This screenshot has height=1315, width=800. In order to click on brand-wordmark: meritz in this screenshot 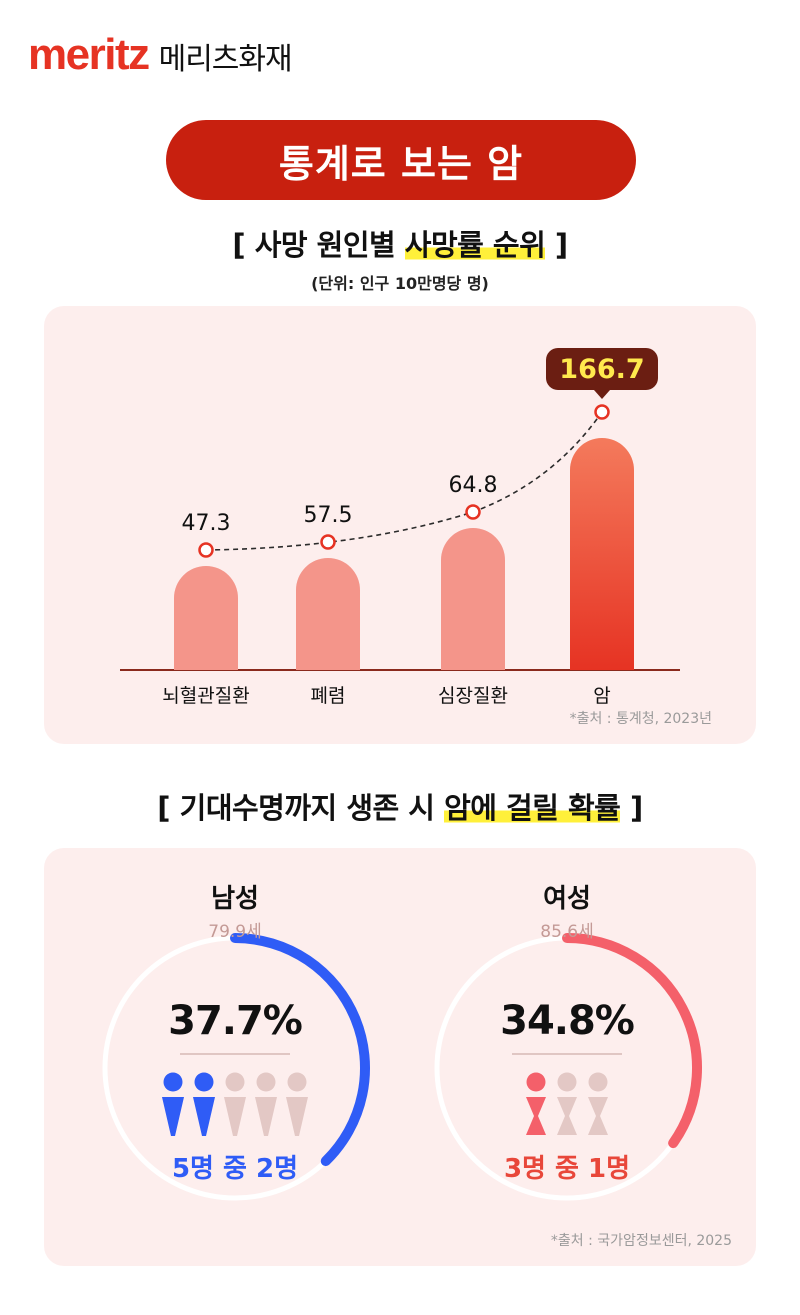, I will do `click(89, 54)`.